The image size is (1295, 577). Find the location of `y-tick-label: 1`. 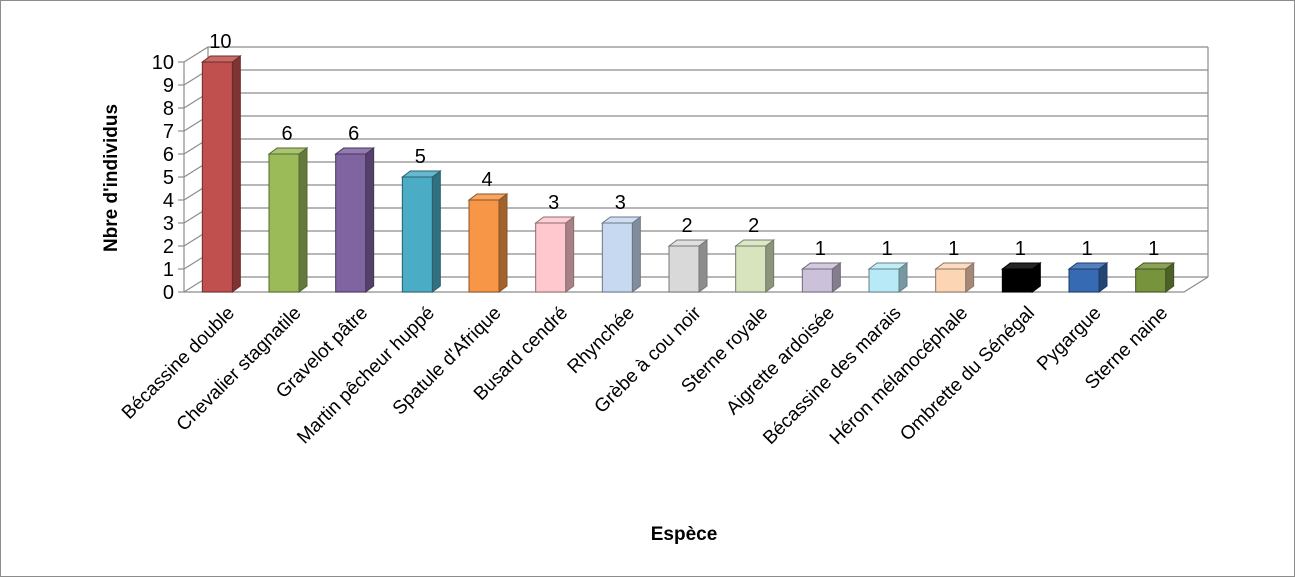

y-tick-label: 1 is located at coordinates (168, 270).